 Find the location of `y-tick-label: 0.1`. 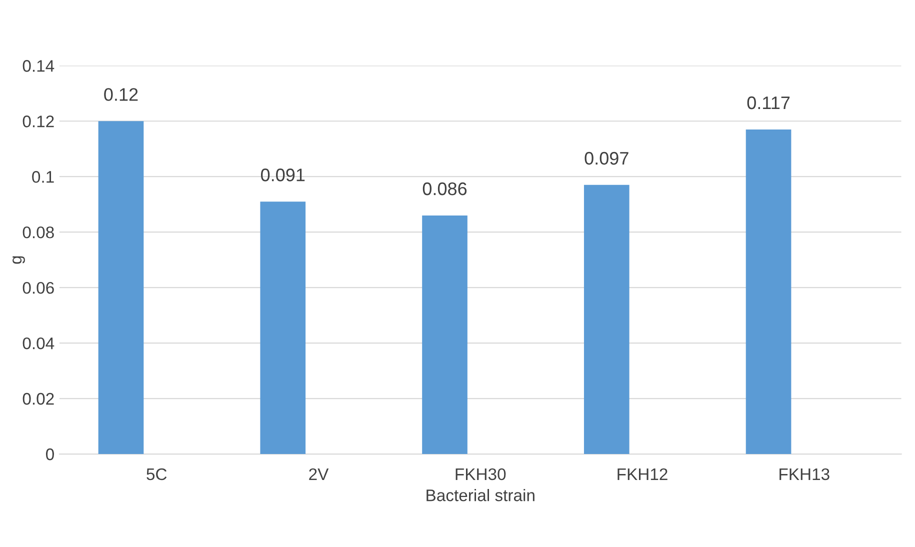

y-tick-label: 0.1 is located at coordinates (43, 177).